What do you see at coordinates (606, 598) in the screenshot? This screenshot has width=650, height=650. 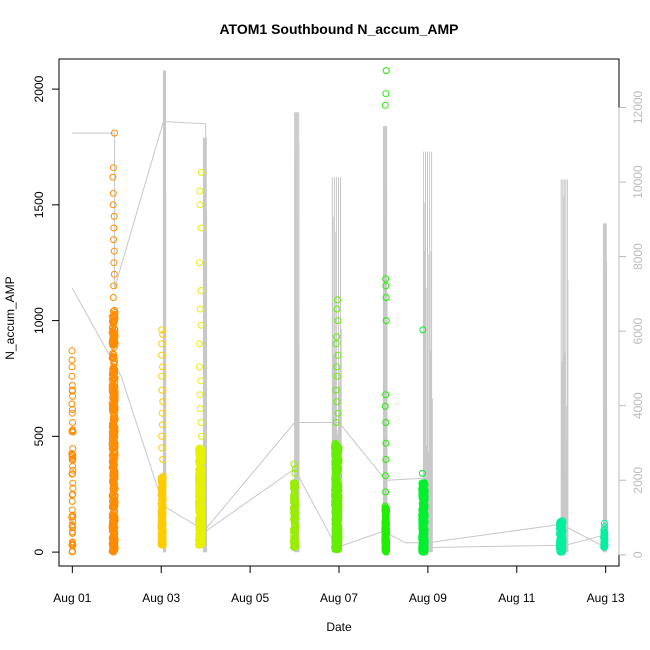 I see `x-tick-label-6: Aug 13` at bounding box center [606, 598].